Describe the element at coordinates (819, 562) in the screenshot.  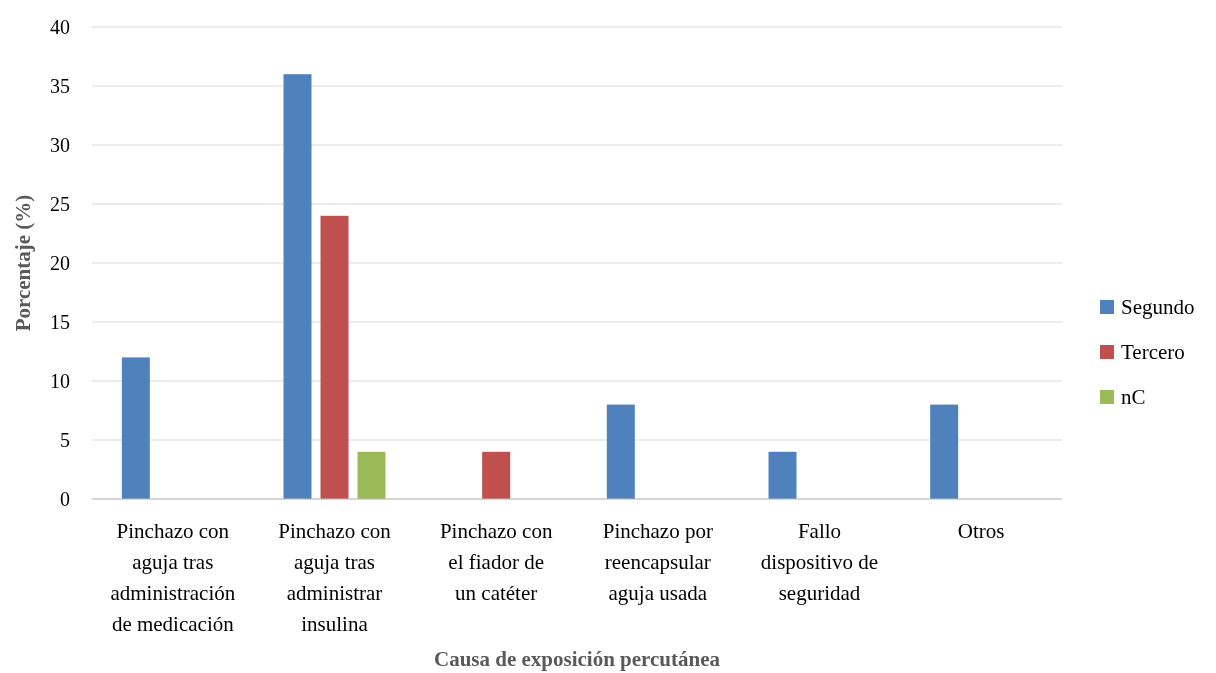
I see `x-tick-label: Fallo dispositivo de seguridad` at that location.